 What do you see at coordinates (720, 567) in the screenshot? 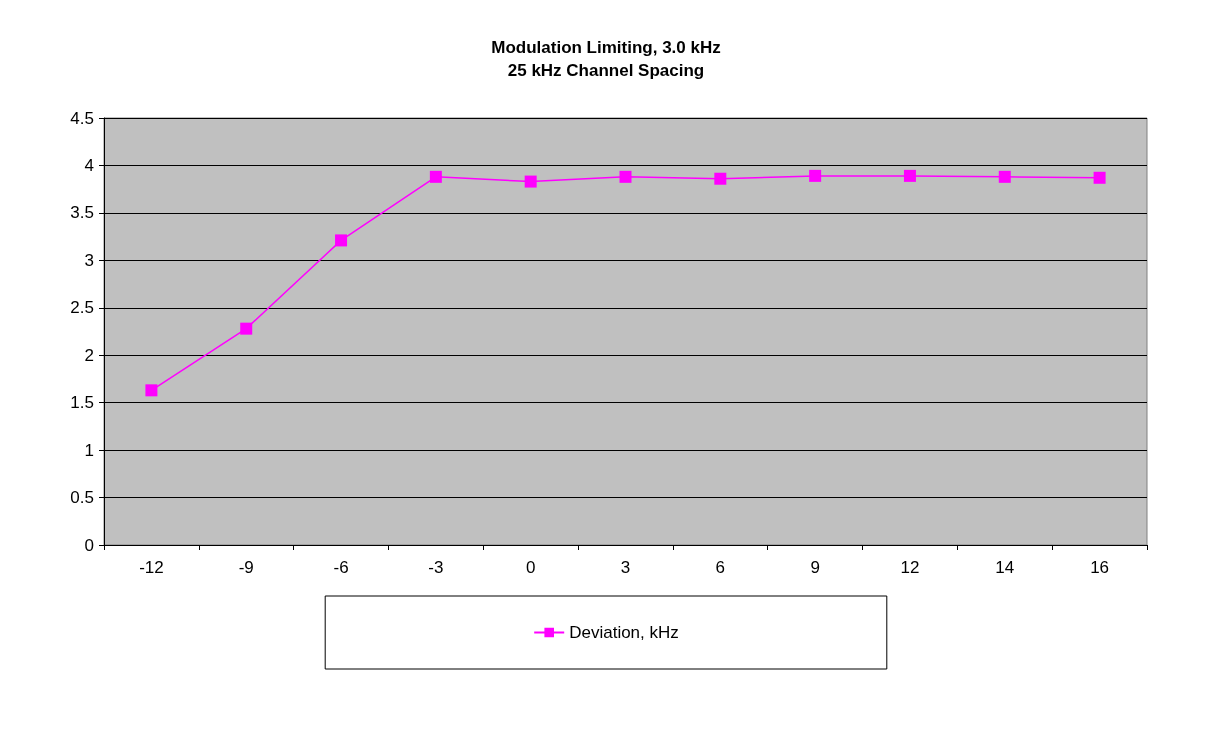
I see `x-tick-label: 6` at bounding box center [720, 567].